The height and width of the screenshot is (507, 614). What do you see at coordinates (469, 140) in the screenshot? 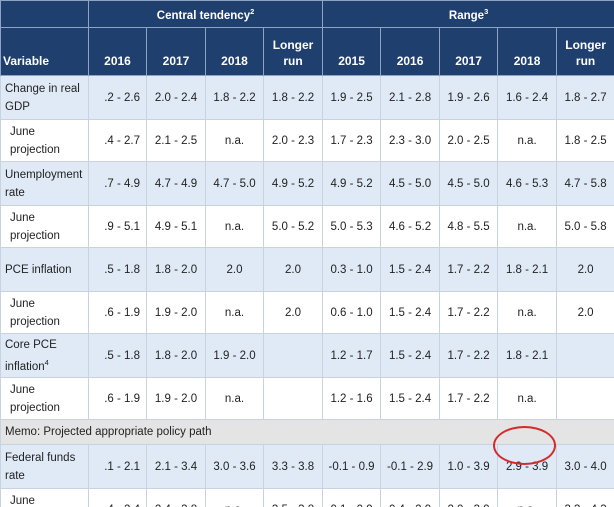
I see `value-cell: 2.0 - 2.5` at bounding box center [469, 140].